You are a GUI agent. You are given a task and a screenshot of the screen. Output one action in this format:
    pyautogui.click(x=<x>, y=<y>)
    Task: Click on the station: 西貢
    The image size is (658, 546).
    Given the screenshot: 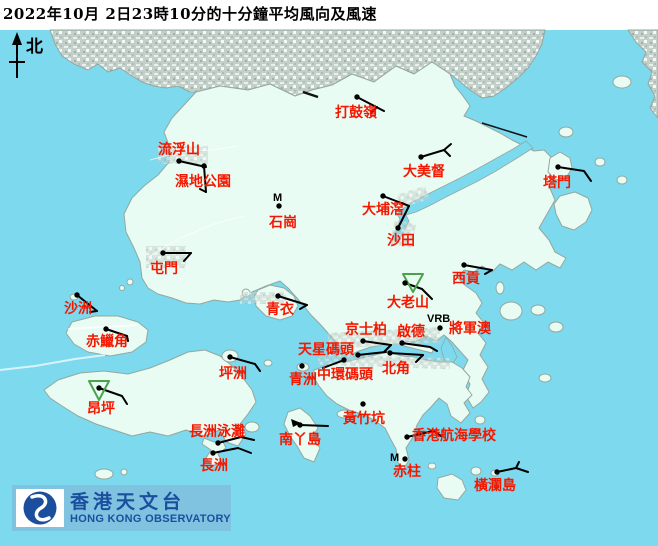 What is the action you would take?
    pyautogui.click(x=472, y=274)
    